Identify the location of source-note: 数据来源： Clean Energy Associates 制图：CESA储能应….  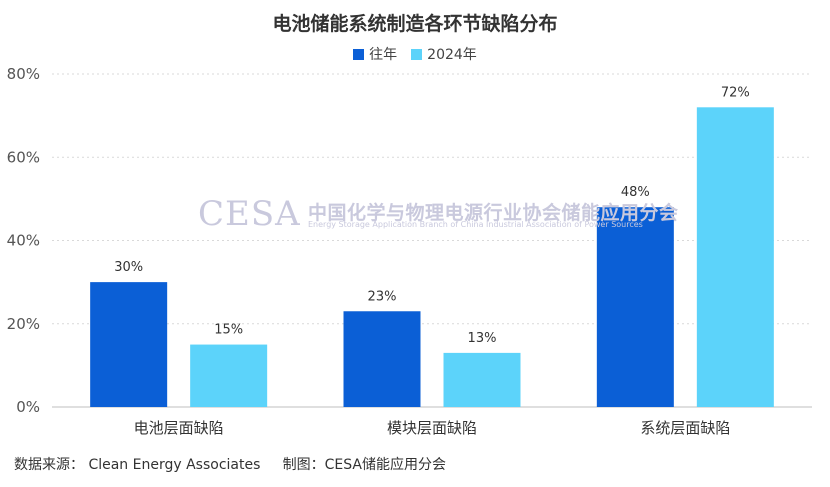
(230, 464).